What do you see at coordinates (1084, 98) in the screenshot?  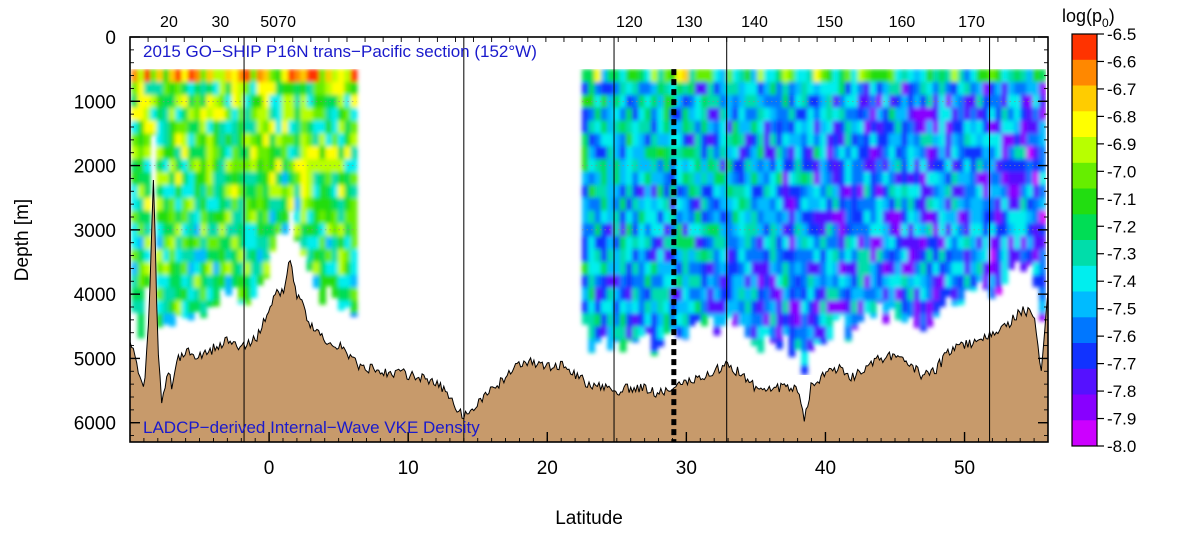 I see `colorbar-swatch` at bounding box center [1084, 98].